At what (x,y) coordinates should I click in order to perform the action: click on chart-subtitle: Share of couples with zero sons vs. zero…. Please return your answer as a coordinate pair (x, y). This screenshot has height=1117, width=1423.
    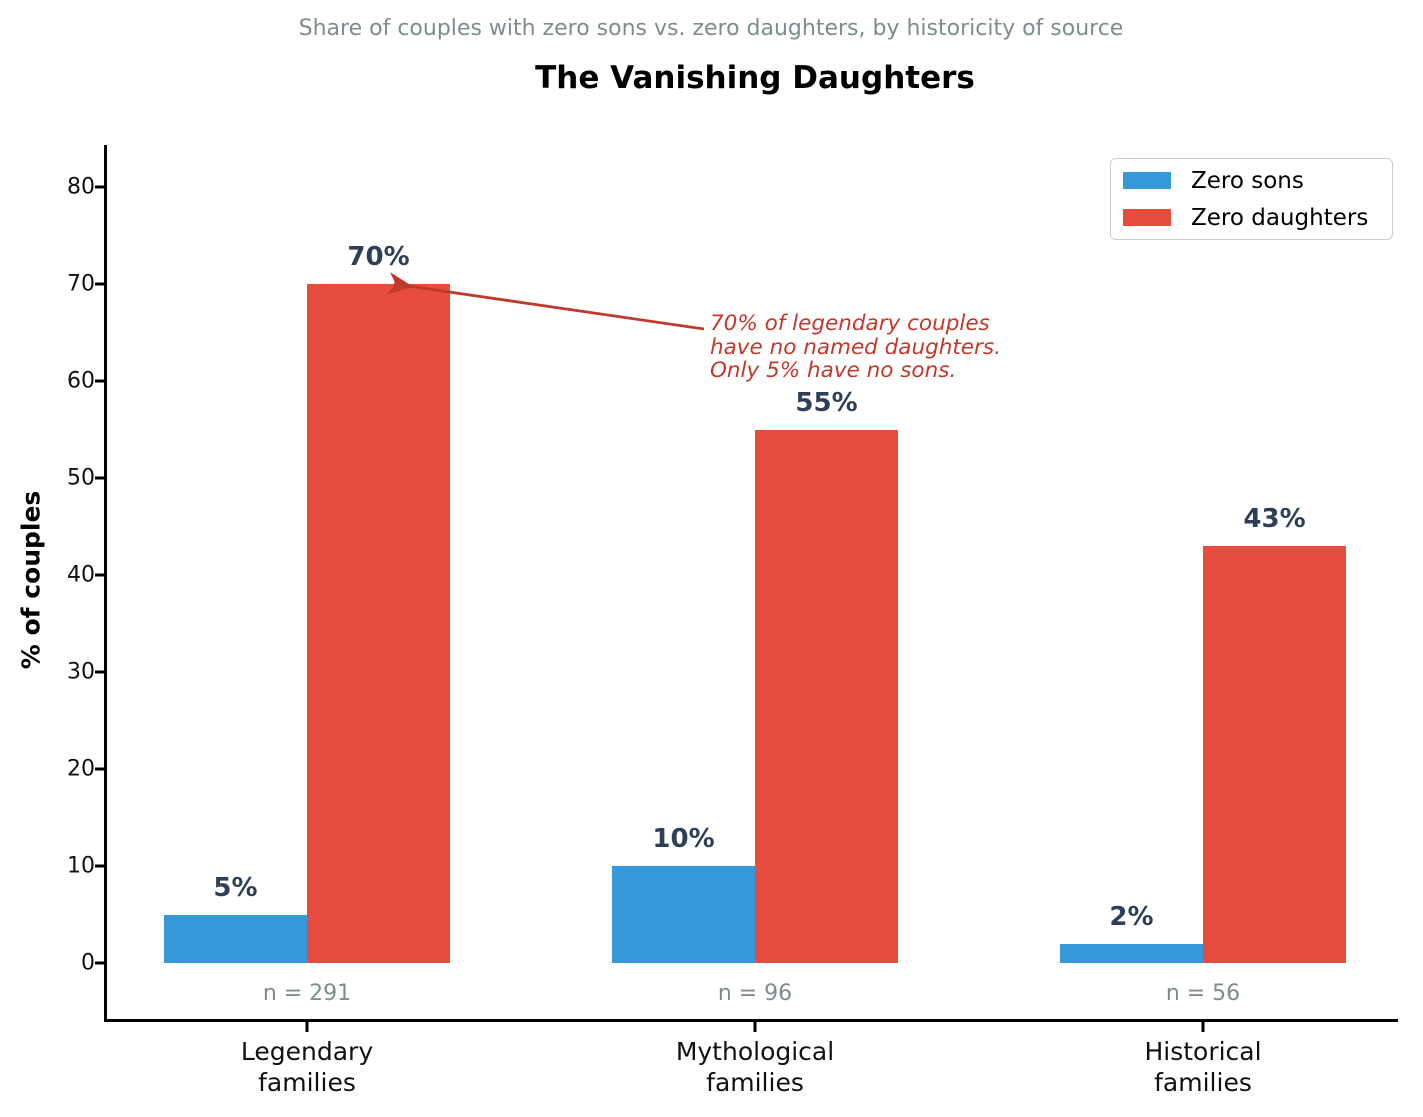
    Looking at the image, I should click on (711, 28).